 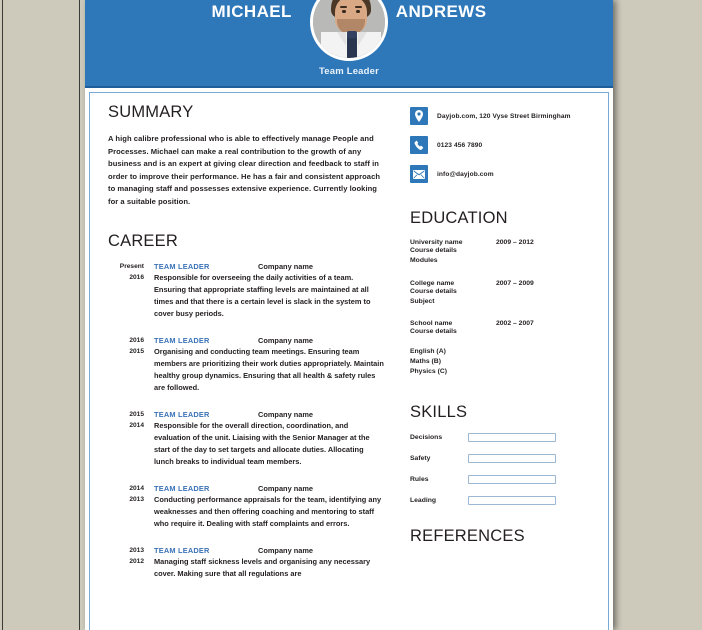 What do you see at coordinates (136, 561) in the screenshot?
I see `career-date-to: 2012` at bounding box center [136, 561].